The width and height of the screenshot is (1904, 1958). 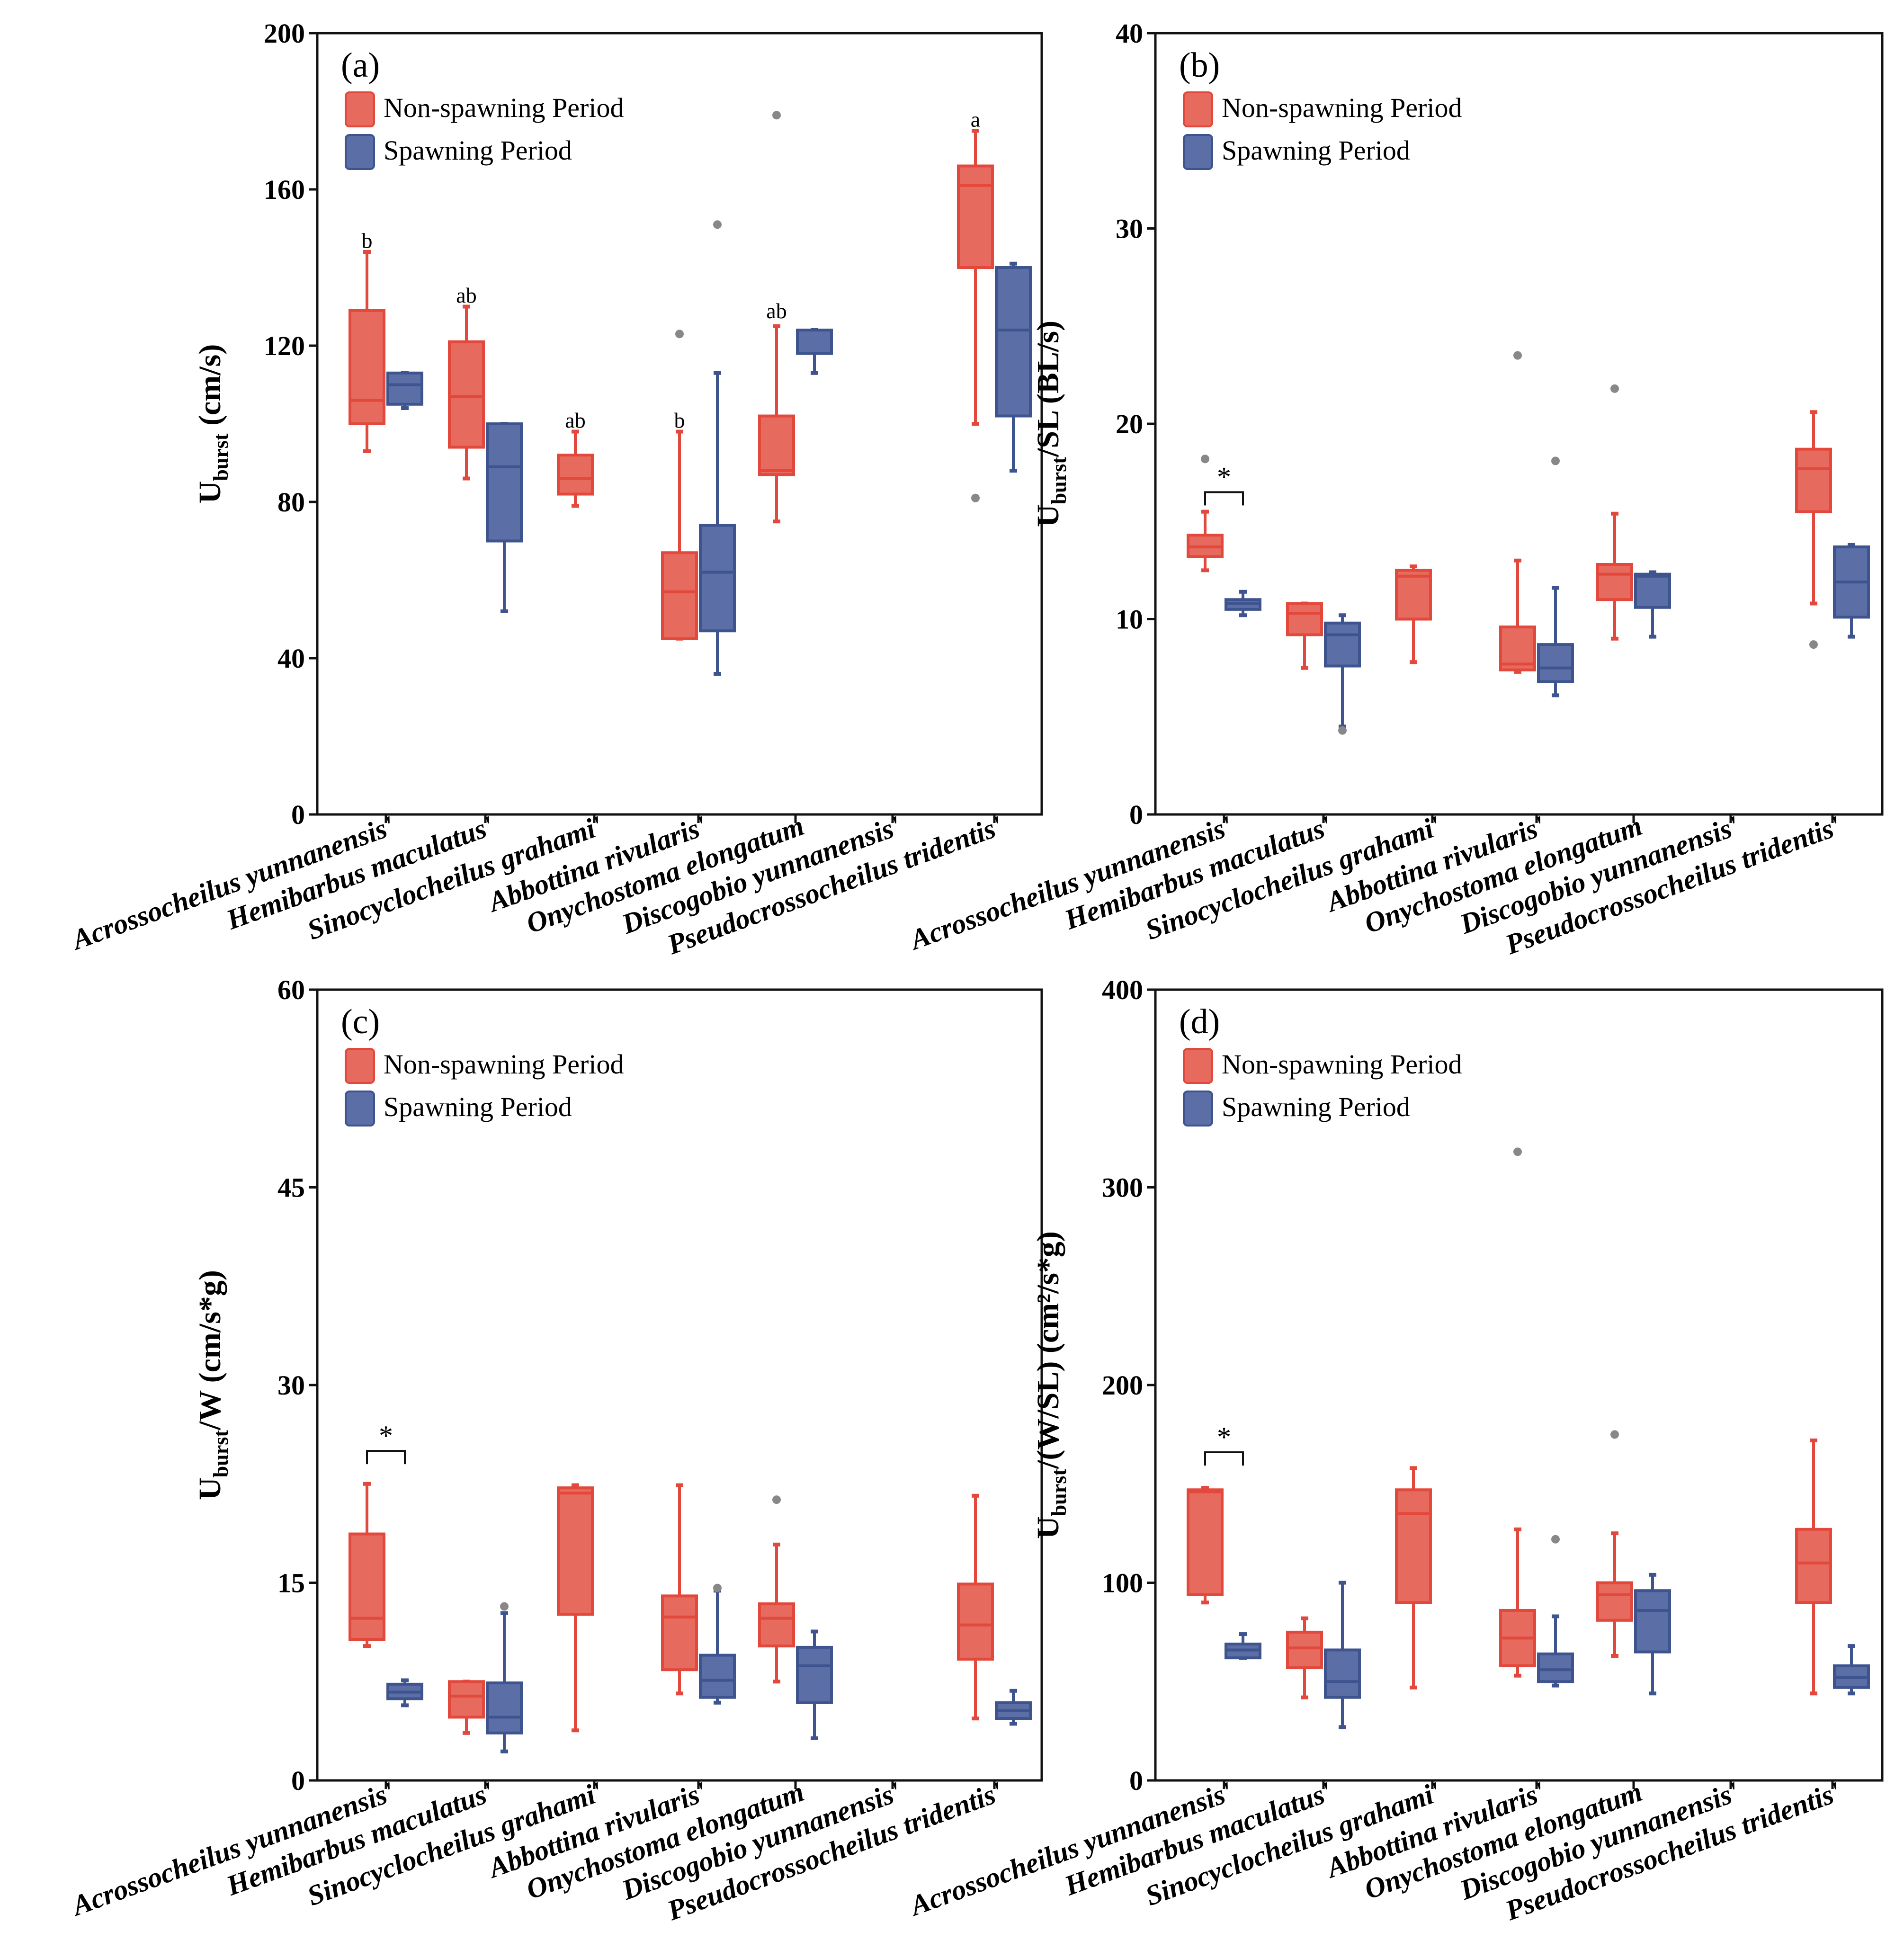 I want to click on y-tick-label: 15, so click(x=291, y=1583).